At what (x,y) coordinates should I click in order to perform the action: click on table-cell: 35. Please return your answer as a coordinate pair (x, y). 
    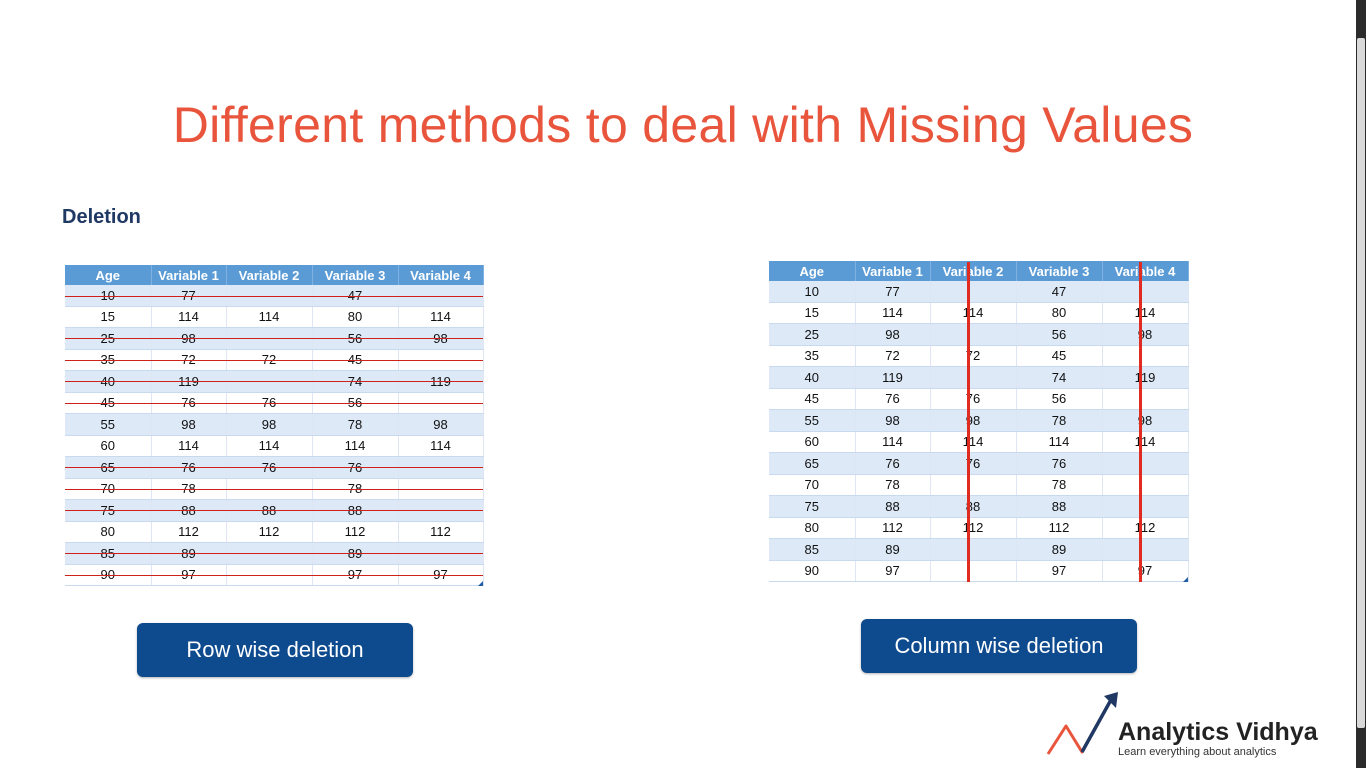
    Looking at the image, I should click on (812, 356).